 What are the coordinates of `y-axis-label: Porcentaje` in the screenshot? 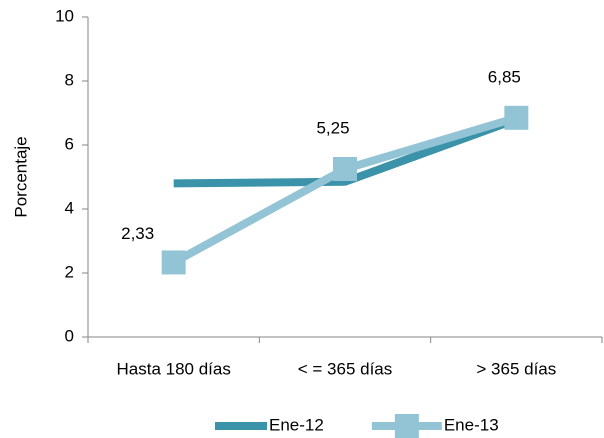 It's located at (20, 176).